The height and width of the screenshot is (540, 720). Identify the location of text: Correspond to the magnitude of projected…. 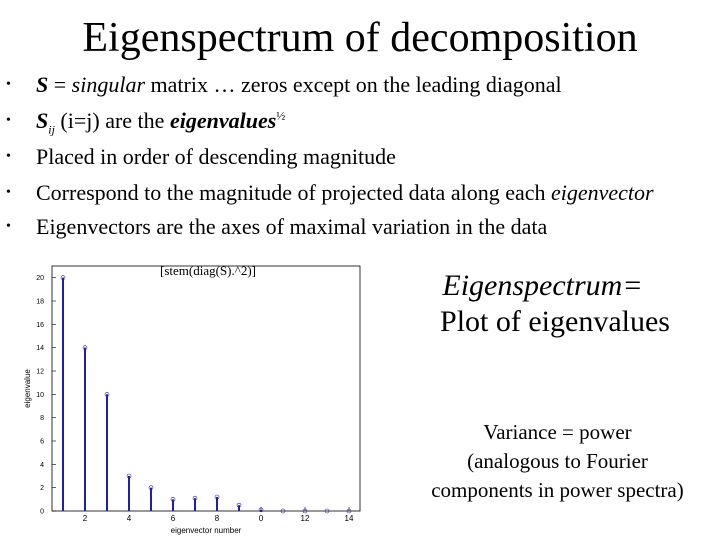
(293, 192).